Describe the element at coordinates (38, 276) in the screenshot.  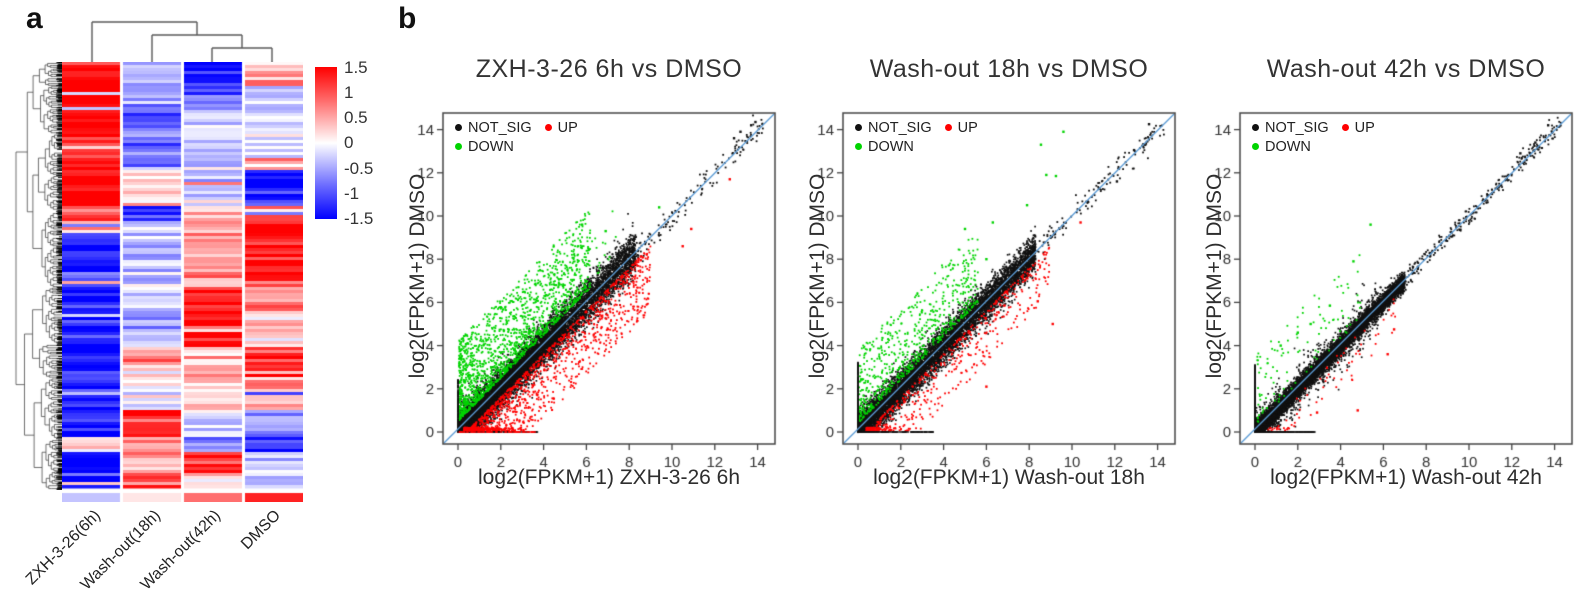
I see `heatmap-row-dendrogram` at that location.